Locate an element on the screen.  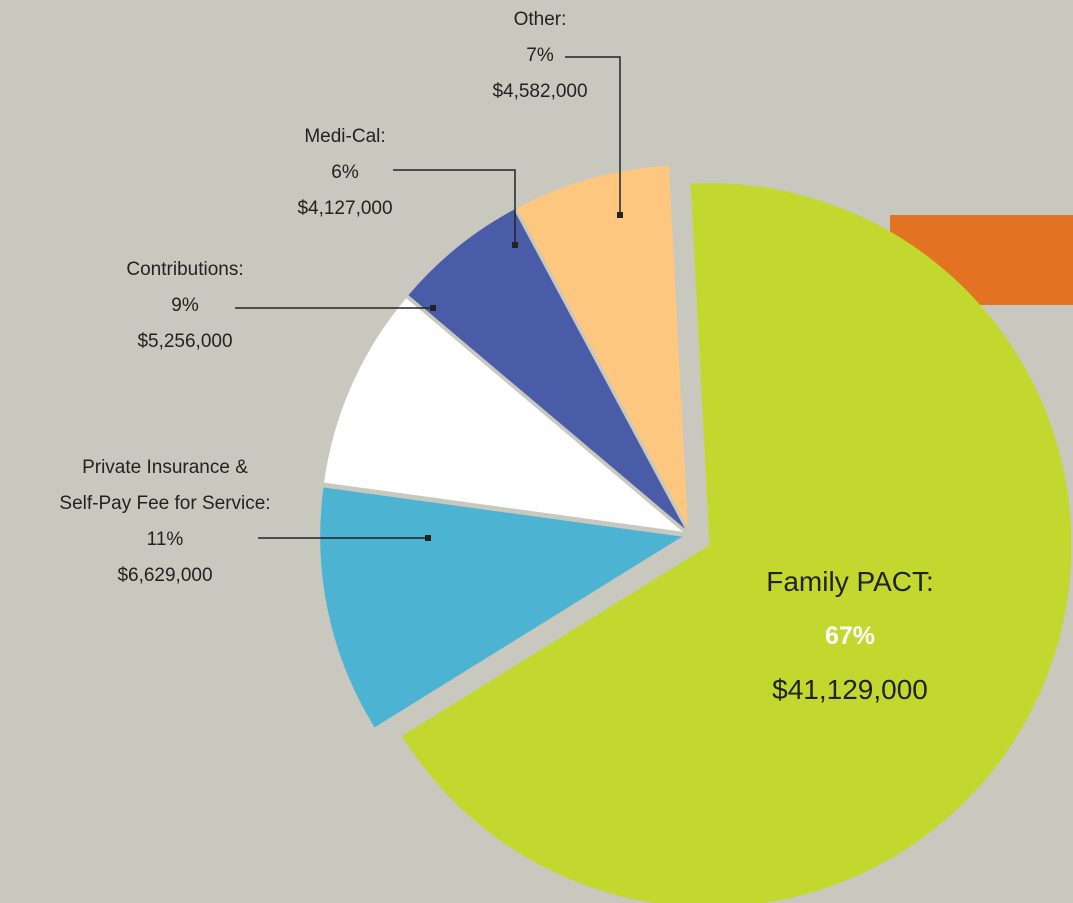
percent-label: 7% is located at coordinates (540, 55).